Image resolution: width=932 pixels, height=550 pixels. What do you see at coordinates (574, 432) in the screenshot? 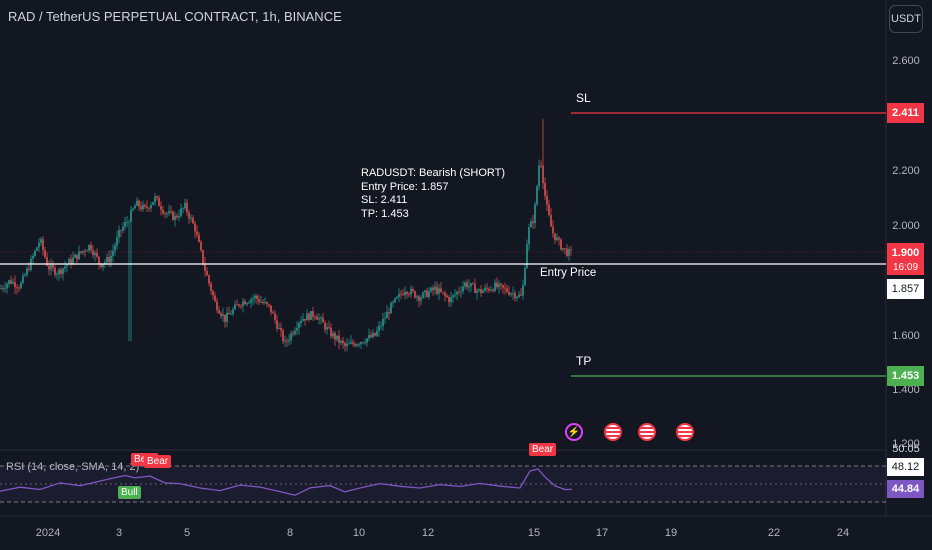
I see `lightning-icon: ⚡` at bounding box center [574, 432].